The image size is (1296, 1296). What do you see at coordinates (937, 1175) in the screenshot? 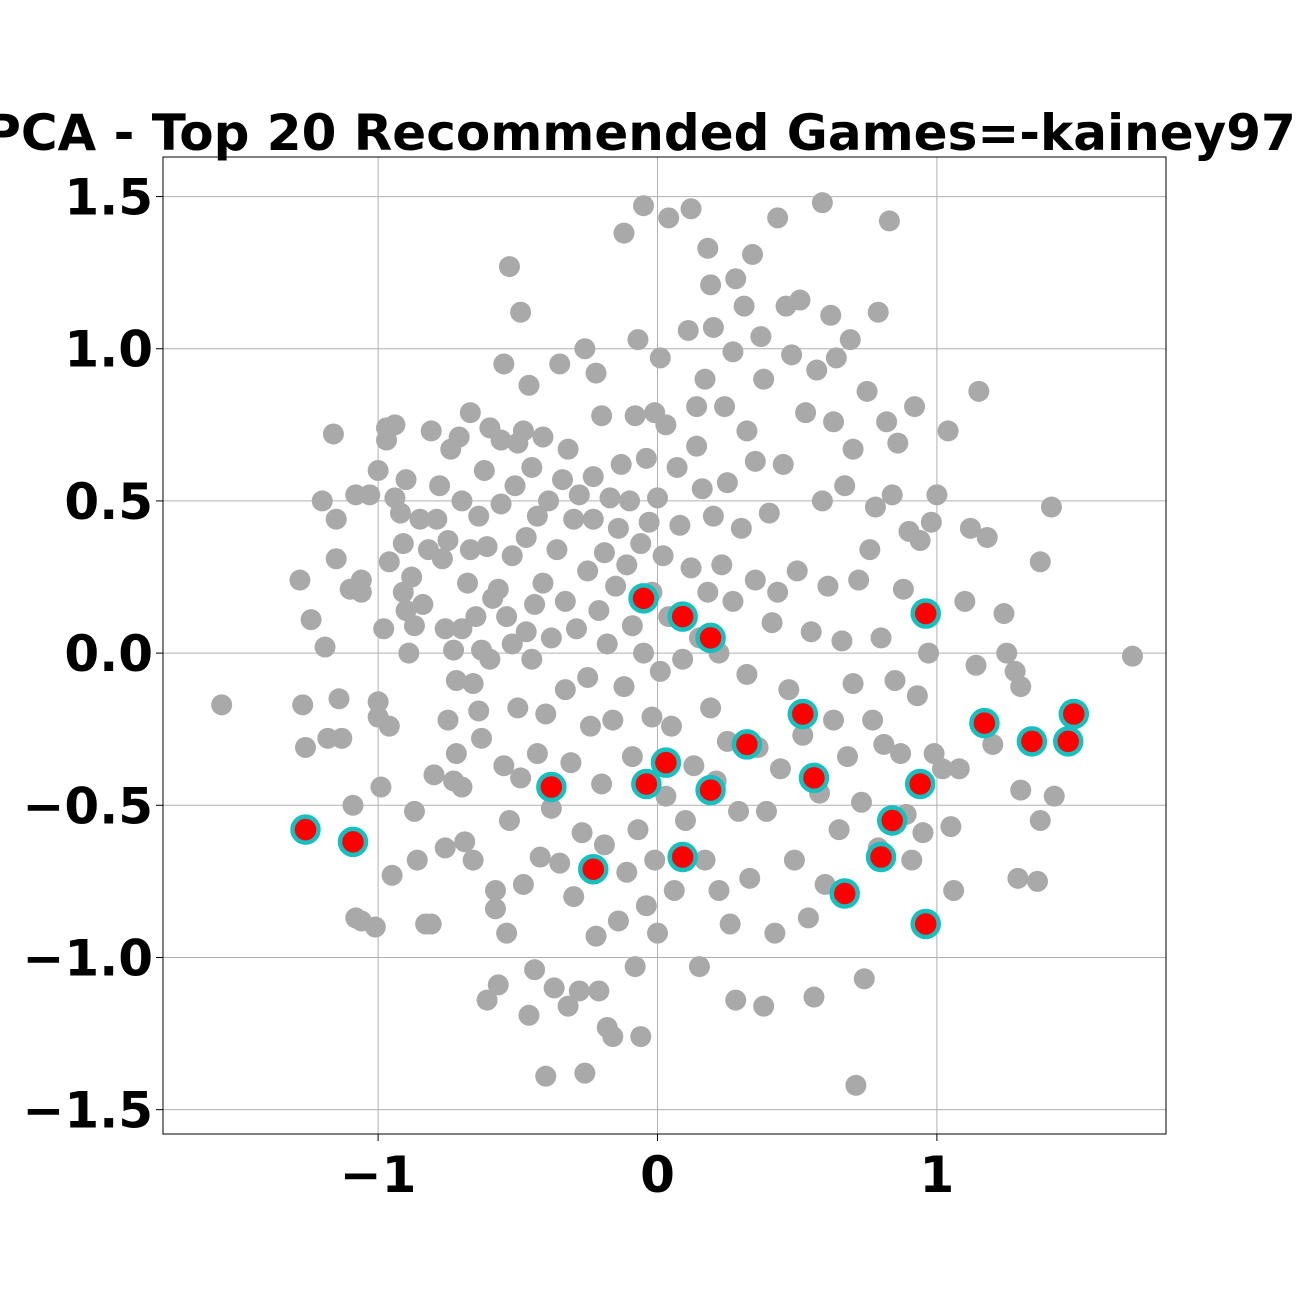
I see `x-tick-label: 1` at bounding box center [937, 1175].